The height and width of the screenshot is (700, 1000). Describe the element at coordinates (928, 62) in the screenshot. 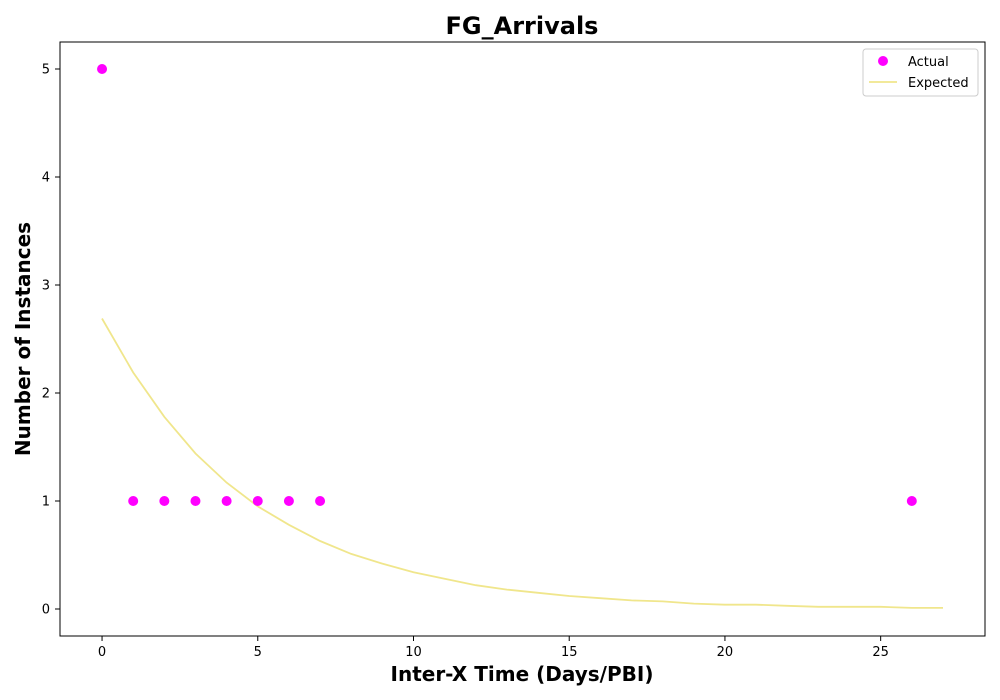

I see `legend-actual-label: Actual` at that location.